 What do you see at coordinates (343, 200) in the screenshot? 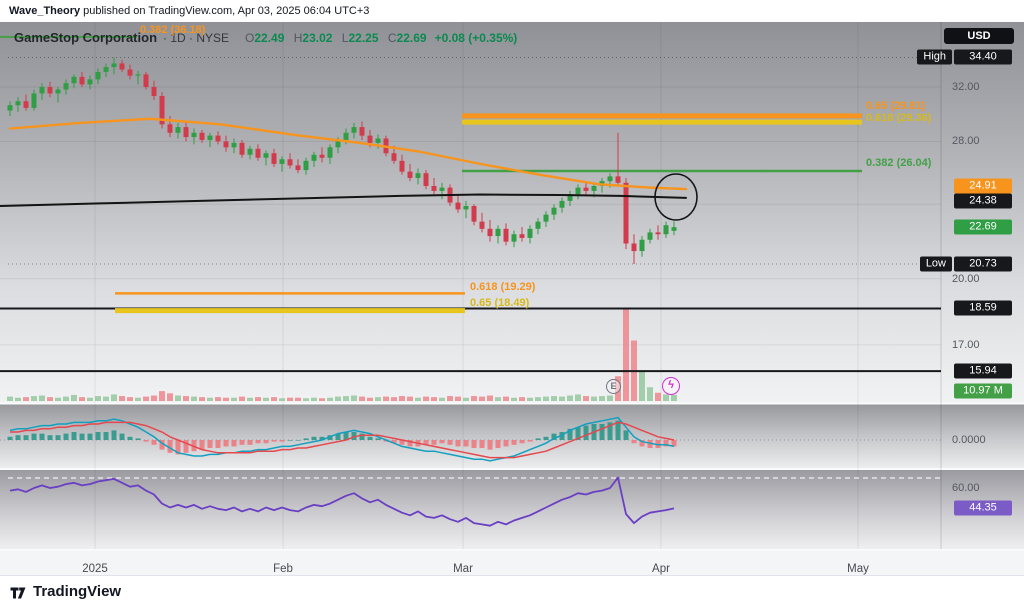
I see `ma-slow-line` at bounding box center [343, 200].